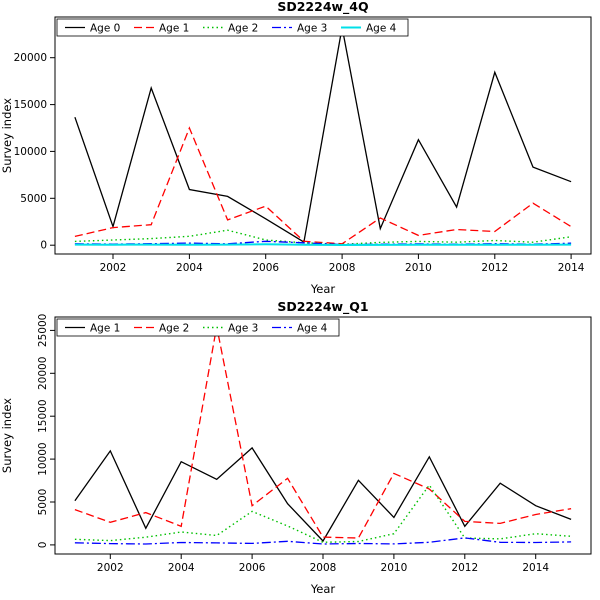 The image size is (600, 600). What do you see at coordinates (105, 29) in the screenshot?
I see `legend-label-age-0: Age 0` at bounding box center [105, 29].